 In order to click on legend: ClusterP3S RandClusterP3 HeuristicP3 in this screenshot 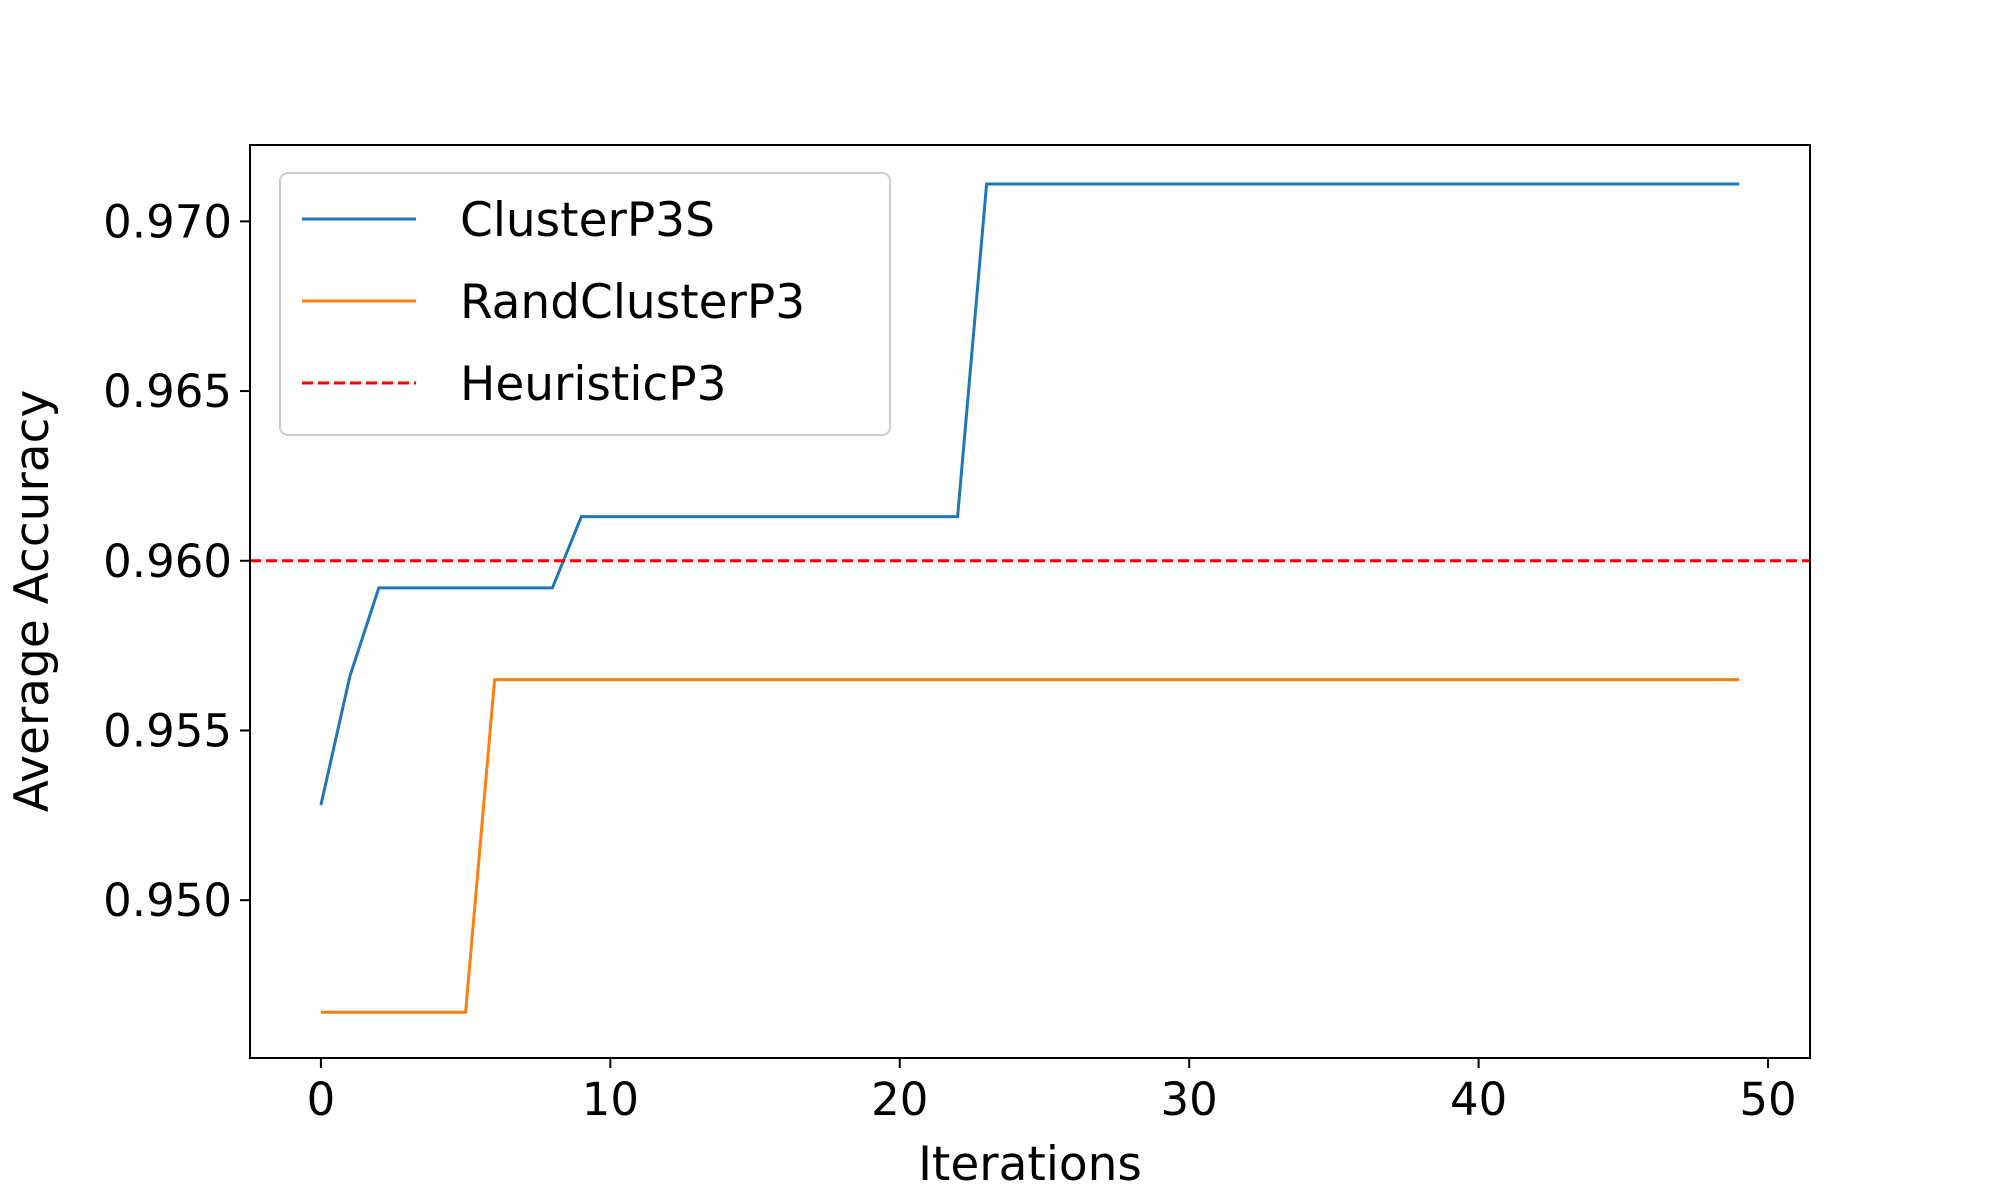, I will do `click(585, 304)`.